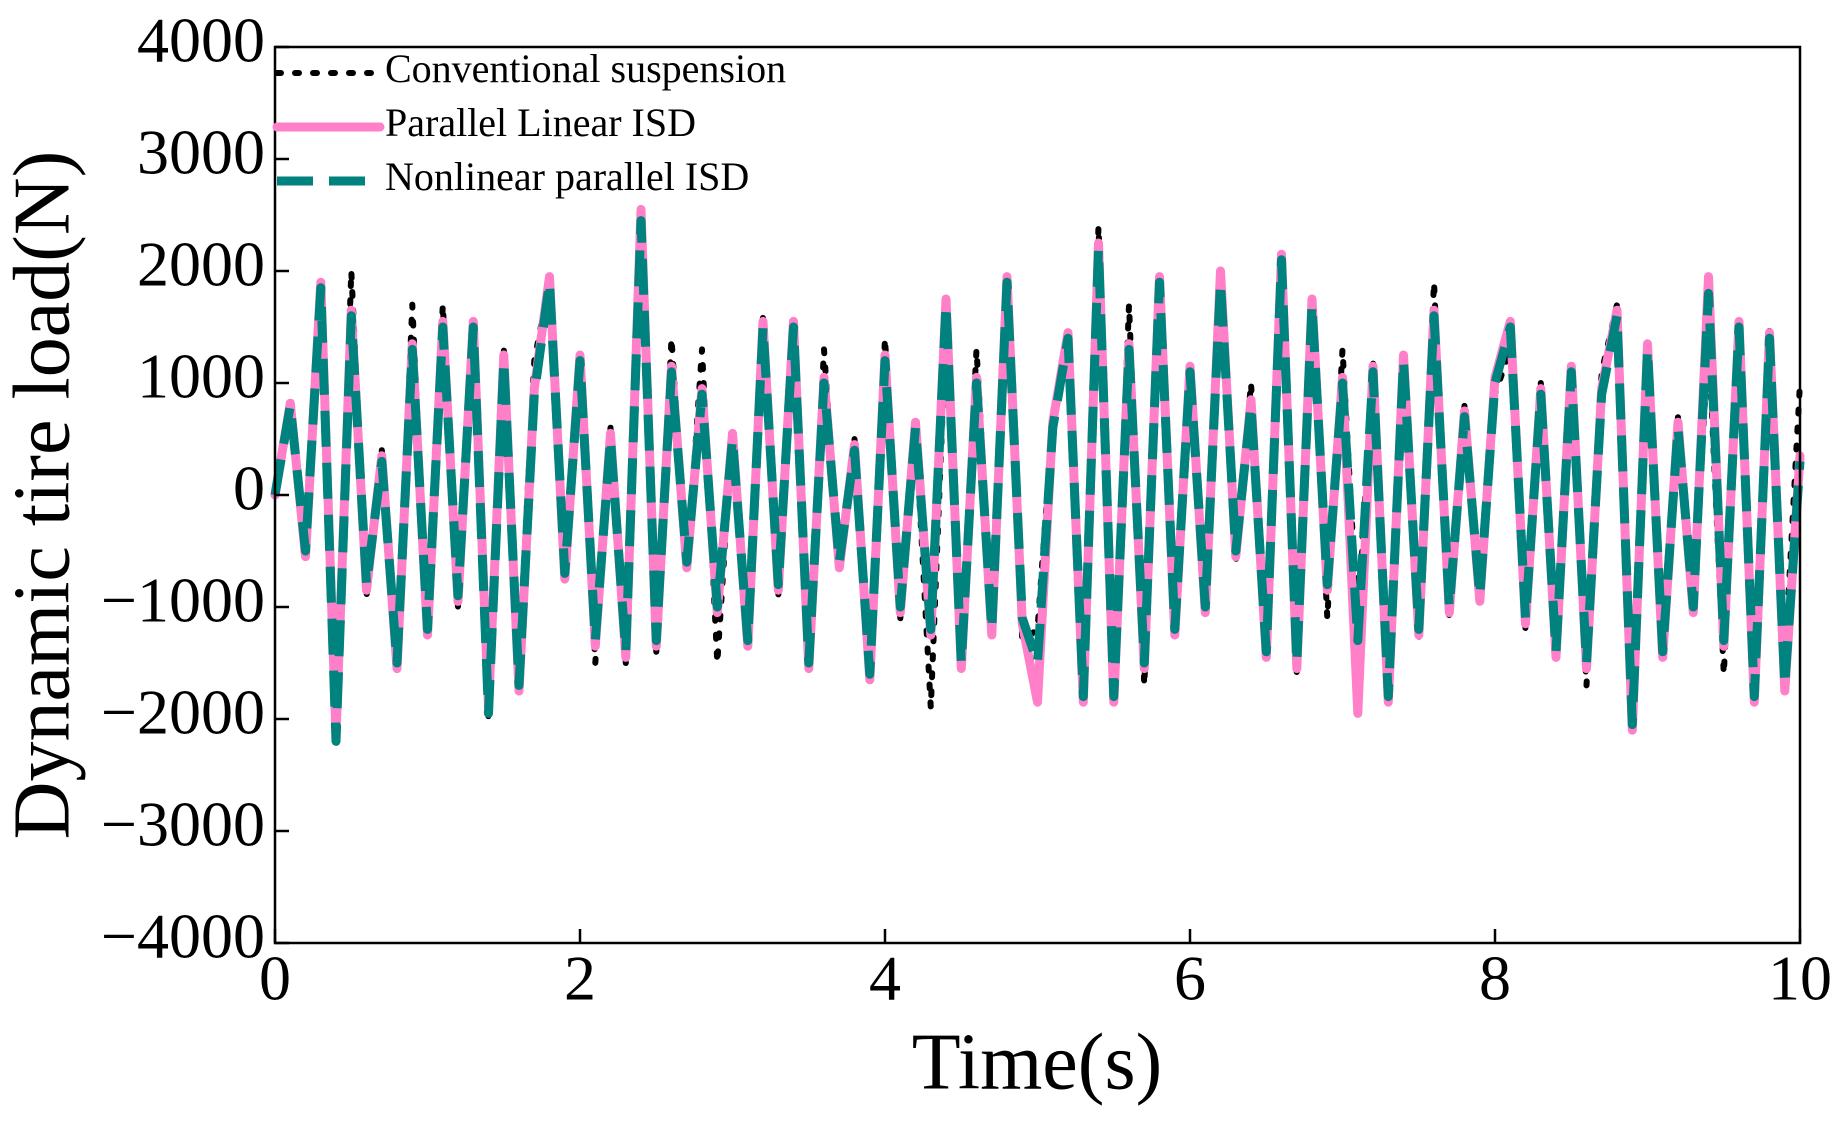 This screenshot has height=1137, width=1846. What do you see at coordinates (201, 40) in the screenshot?
I see `y-tick-label: 4000` at bounding box center [201, 40].